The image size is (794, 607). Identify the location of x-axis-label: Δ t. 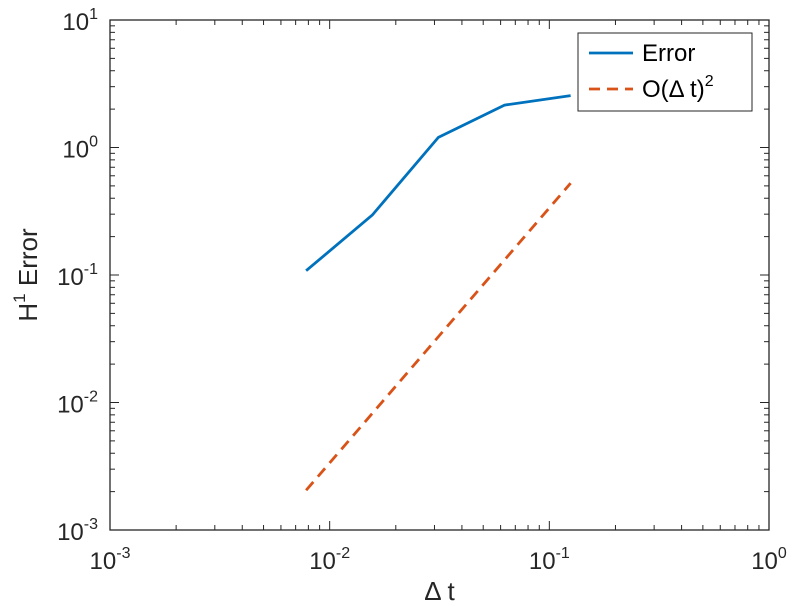
(439, 591).